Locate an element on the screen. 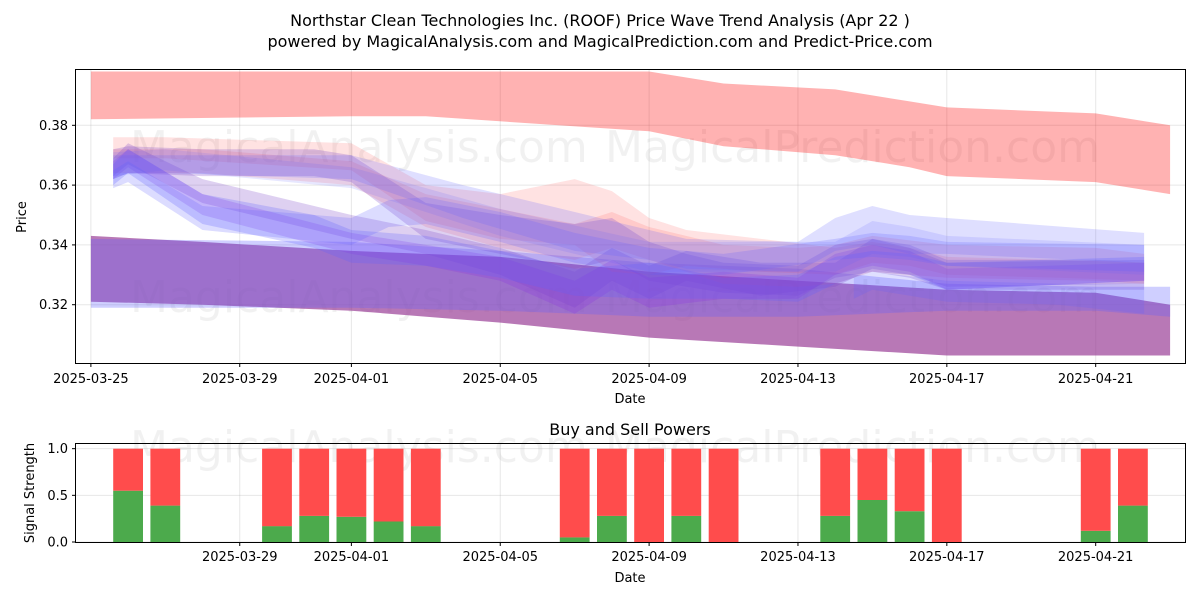 The height and width of the screenshot is (600, 1200). signal-bars is located at coordinates (630, 495).